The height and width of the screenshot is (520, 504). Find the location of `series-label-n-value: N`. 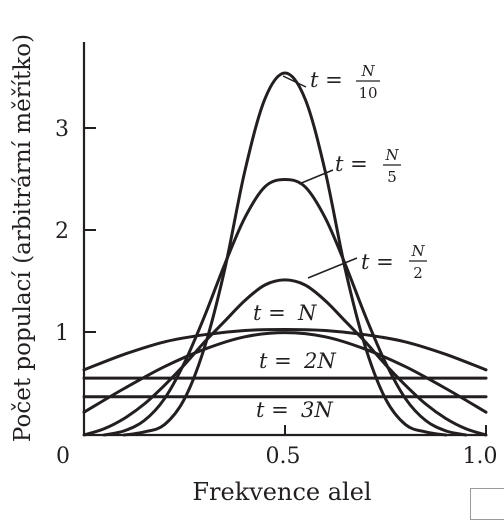

series-label-n-value: N is located at coordinates (307, 313).